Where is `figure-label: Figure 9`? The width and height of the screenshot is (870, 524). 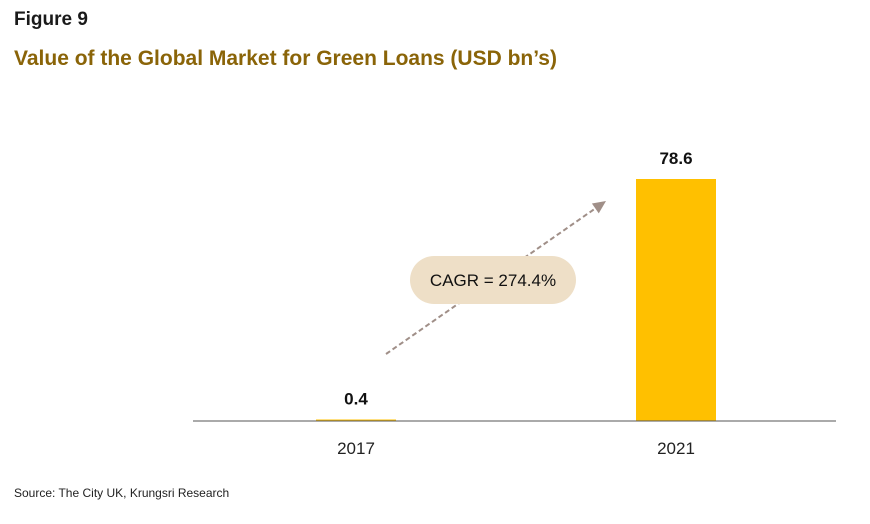 figure-label: Figure 9 is located at coordinates (51, 19).